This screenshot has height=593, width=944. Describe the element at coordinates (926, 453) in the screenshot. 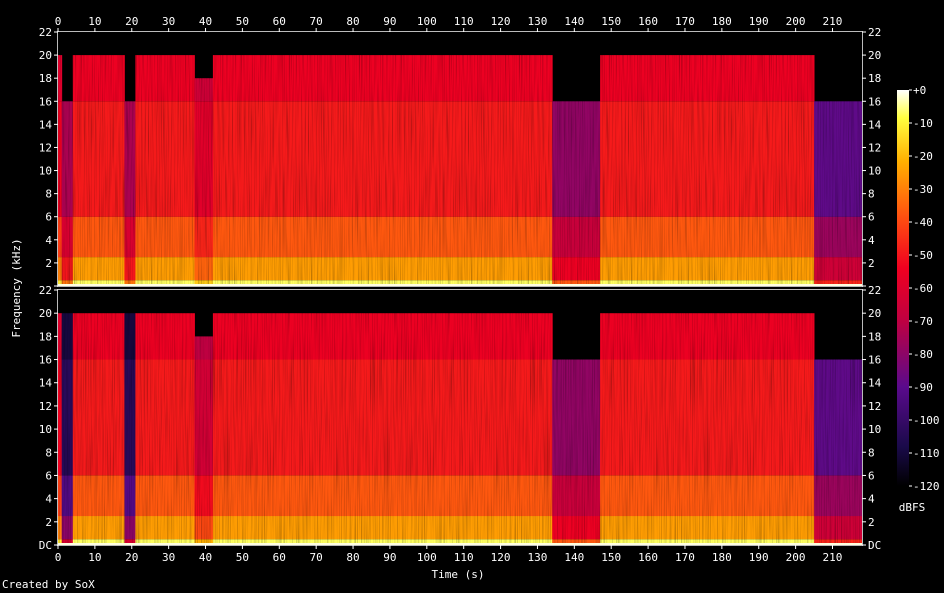

I see `colorbar-tick-label: -110` at that location.